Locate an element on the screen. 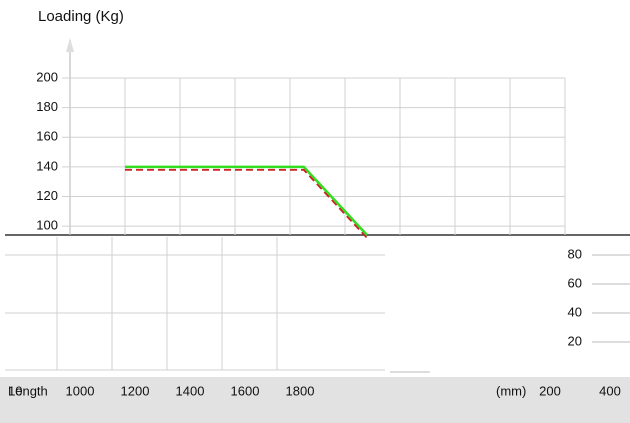  y-tick-label: 140 is located at coordinates (47, 165).